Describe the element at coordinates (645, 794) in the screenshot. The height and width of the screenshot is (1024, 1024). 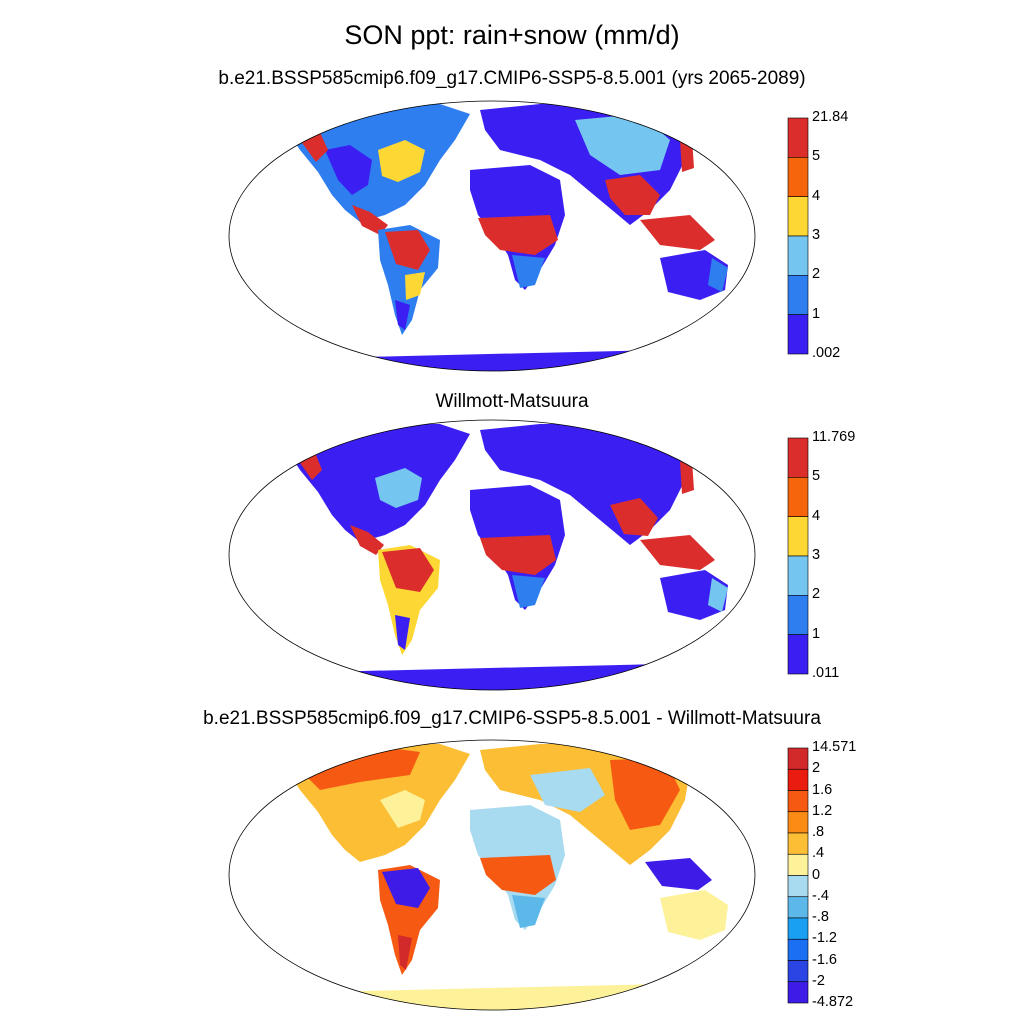
I see `east-asia` at that location.